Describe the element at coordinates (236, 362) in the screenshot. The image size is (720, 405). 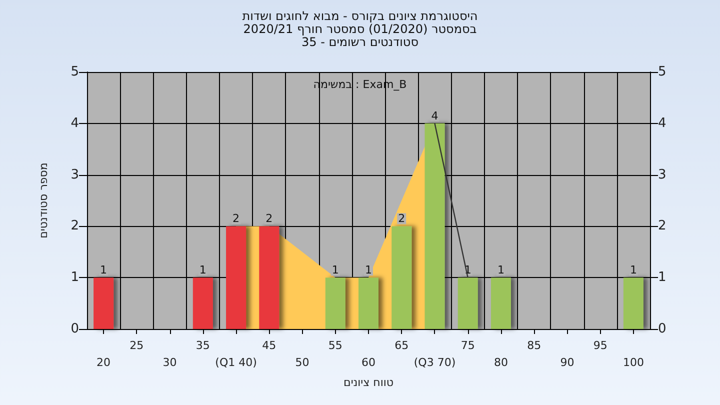
I see `x-tick-label: (Q1 40)` at that location.